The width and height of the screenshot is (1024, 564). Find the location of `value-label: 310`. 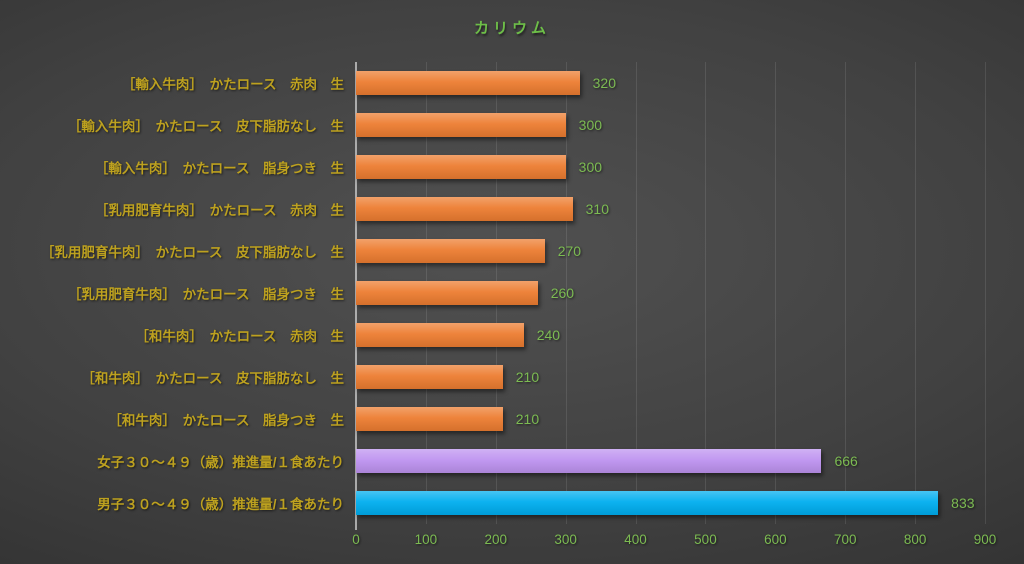

value-label: 310 is located at coordinates (597, 209).